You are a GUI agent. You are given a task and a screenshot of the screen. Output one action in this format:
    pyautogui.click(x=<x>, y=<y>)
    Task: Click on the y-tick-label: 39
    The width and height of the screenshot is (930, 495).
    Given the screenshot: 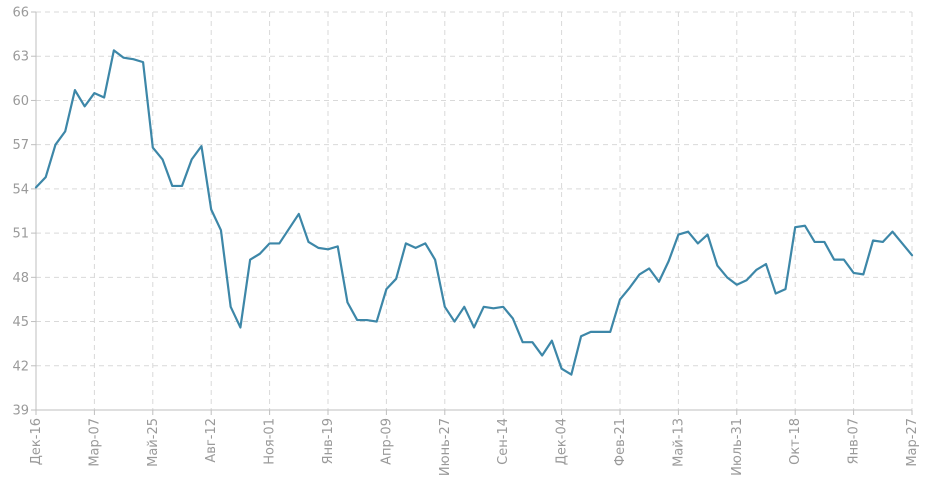 What is the action you would take?
    pyautogui.click(x=20, y=411)
    